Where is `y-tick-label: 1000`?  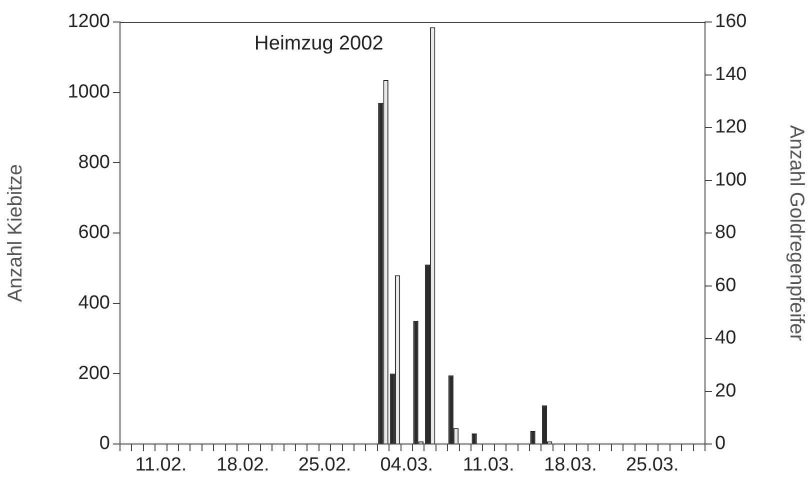 y-tick-label: 1000 is located at coordinates (89, 92).